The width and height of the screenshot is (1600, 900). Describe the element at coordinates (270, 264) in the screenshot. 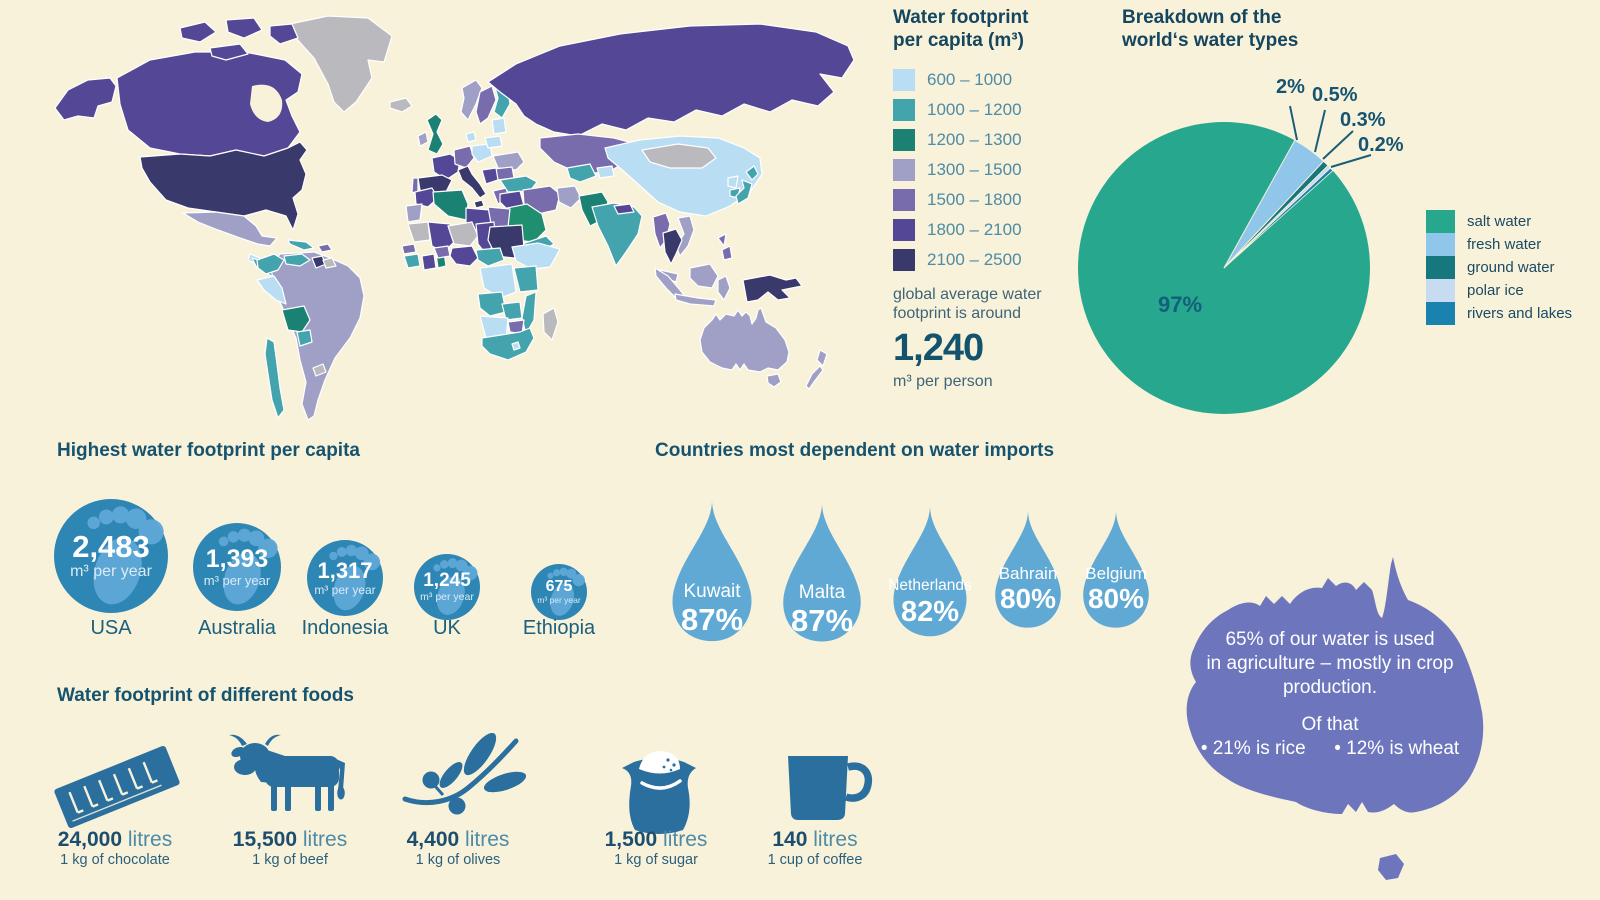

I see `map-region-colombia` at that location.